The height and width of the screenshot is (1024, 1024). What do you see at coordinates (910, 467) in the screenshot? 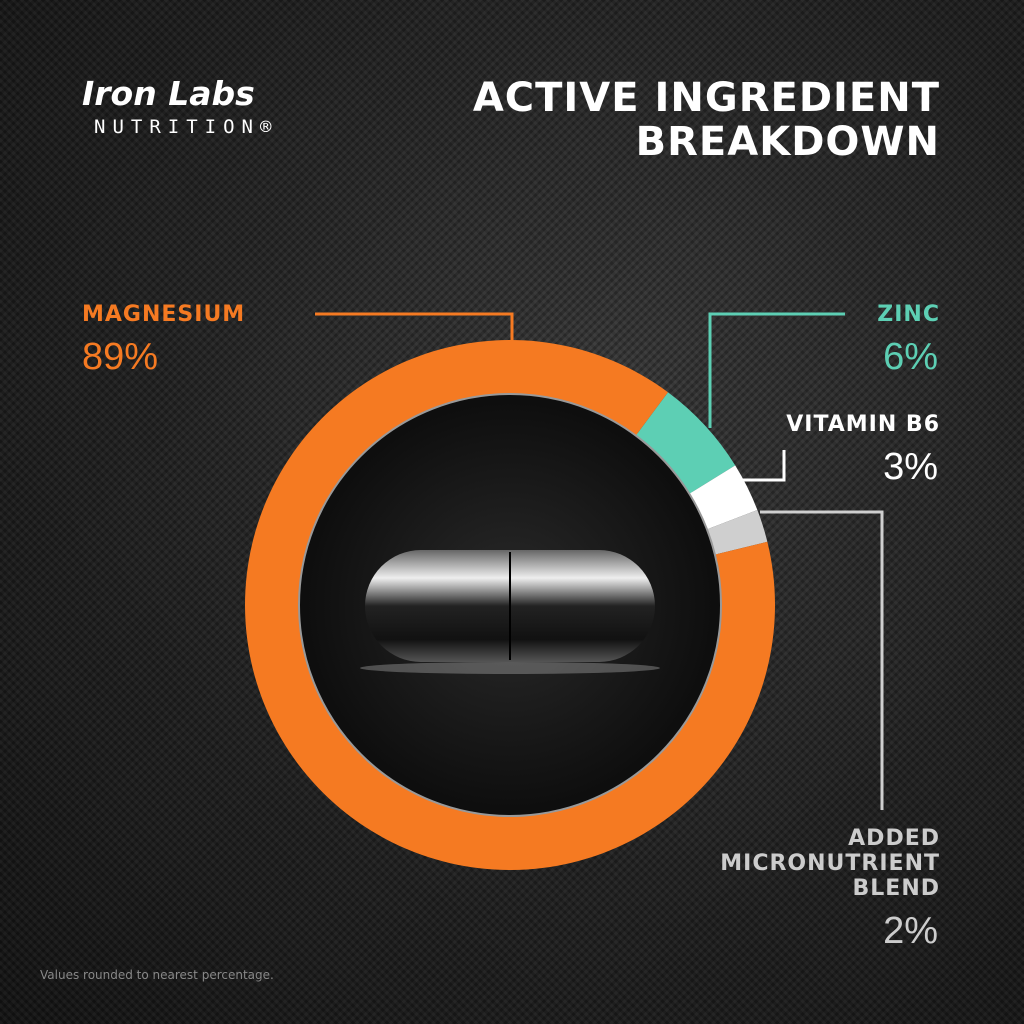
I see `value-vitamin-b6: 3%` at bounding box center [910, 467].